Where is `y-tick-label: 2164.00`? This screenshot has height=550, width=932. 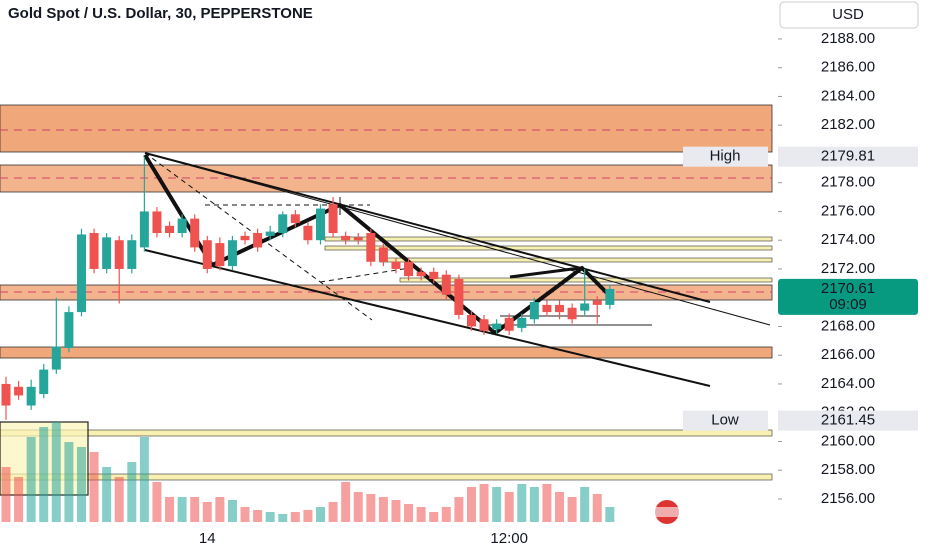 y-tick-label: 2164.00 is located at coordinates (848, 383).